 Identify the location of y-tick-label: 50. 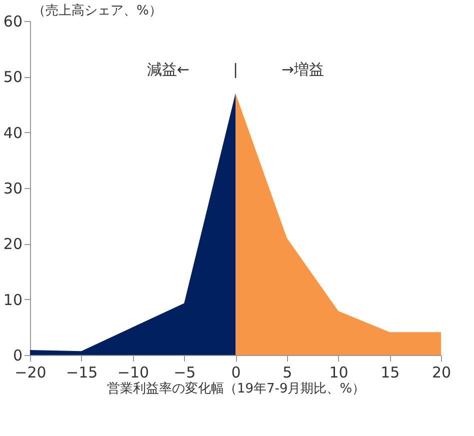
(12, 77).